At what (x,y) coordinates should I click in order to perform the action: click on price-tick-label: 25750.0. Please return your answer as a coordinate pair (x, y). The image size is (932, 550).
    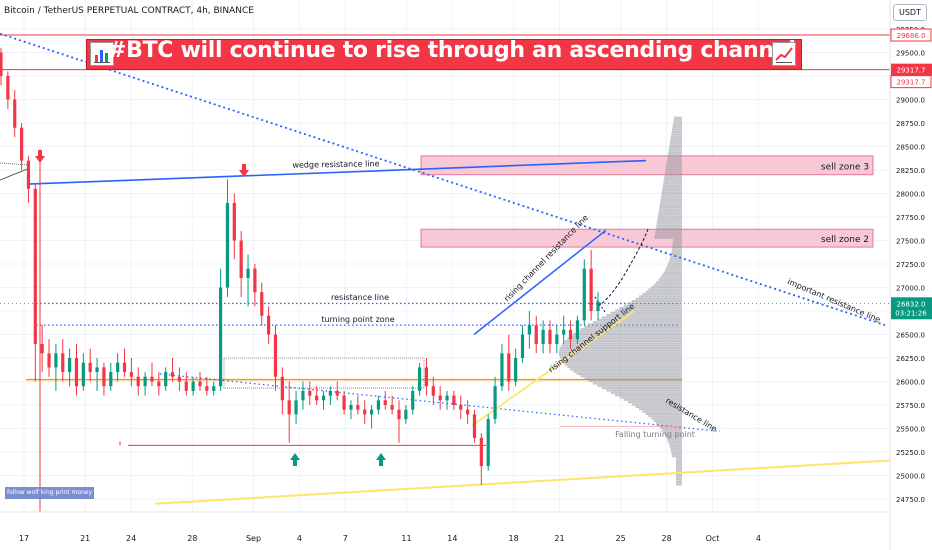
    Looking at the image, I should click on (910, 406).